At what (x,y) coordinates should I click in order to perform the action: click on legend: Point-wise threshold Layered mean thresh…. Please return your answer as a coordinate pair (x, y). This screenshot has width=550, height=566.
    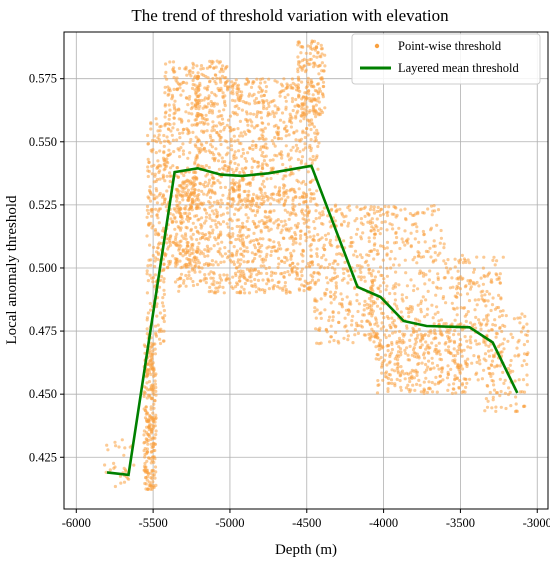
    Looking at the image, I should click on (446, 59).